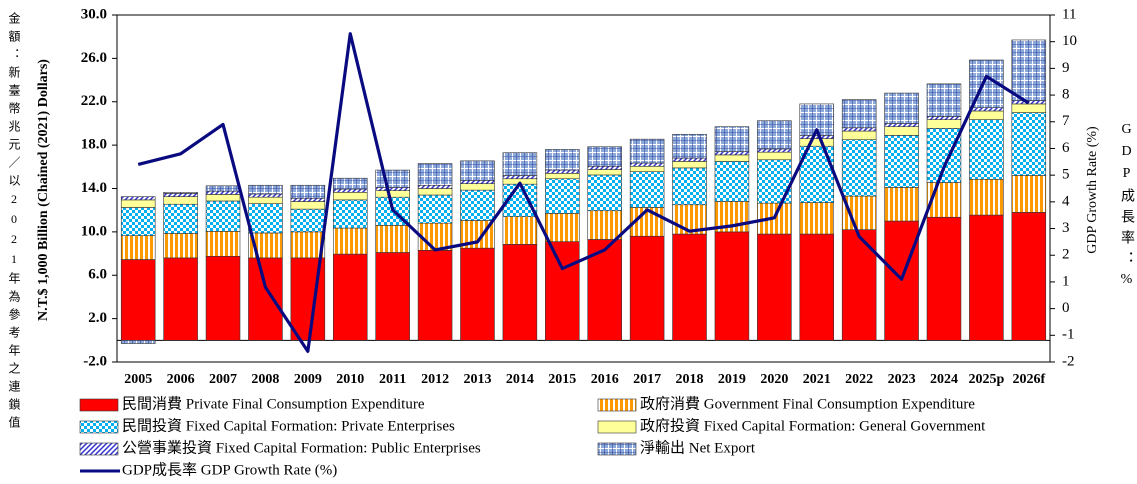  Describe the element at coordinates (97, 318) in the screenshot. I see `y-tick-label: 2.0` at that location.